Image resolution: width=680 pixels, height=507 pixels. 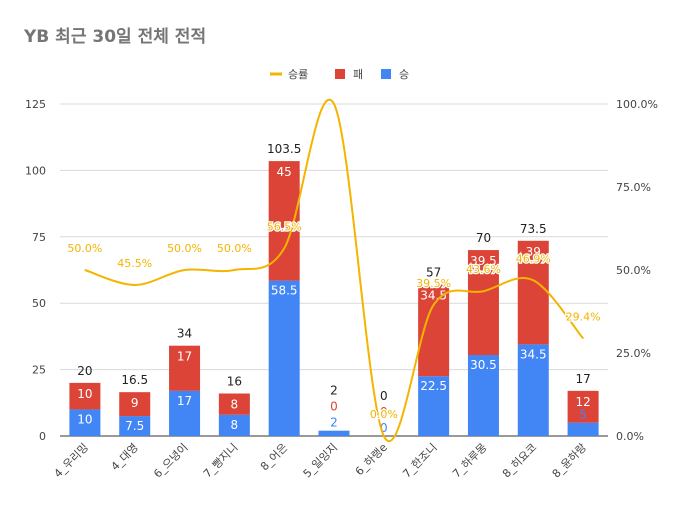 What do you see at coordinates (134, 380) in the screenshot?
I see `bar-total-label: 16.5` at bounding box center [134, 380].